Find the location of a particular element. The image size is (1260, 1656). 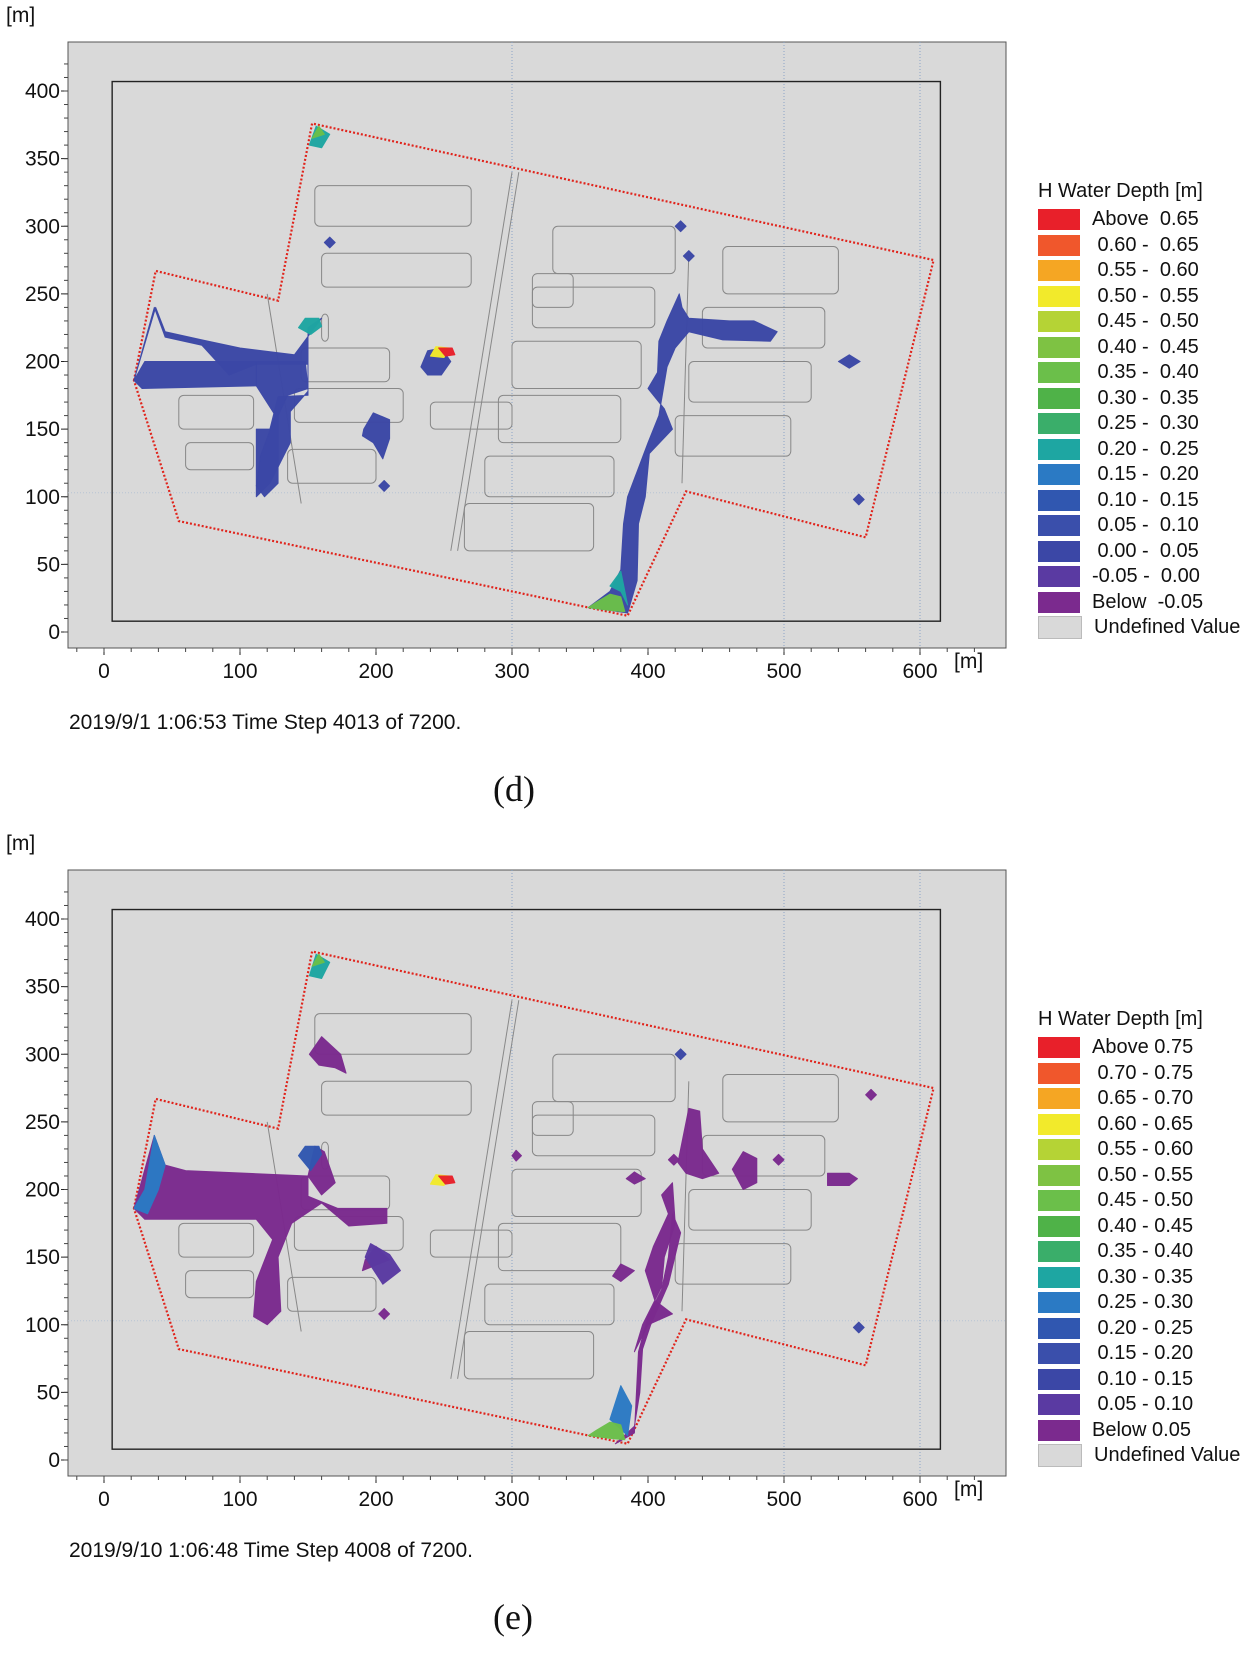

y-tick-label: 250 is located at coordinates (42, 294).